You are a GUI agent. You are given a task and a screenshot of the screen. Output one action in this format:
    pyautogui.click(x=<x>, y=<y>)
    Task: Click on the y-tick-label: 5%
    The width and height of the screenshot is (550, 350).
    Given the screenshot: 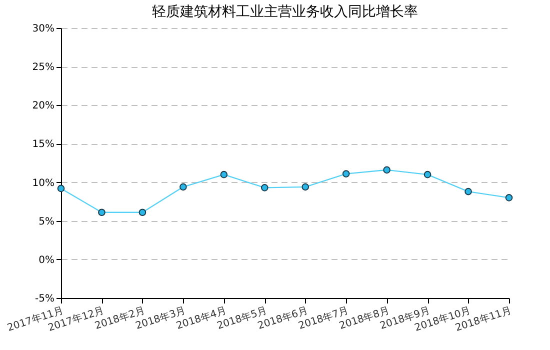 What is the action you would take?
    pyautogui.click(x=46, y=222)
    